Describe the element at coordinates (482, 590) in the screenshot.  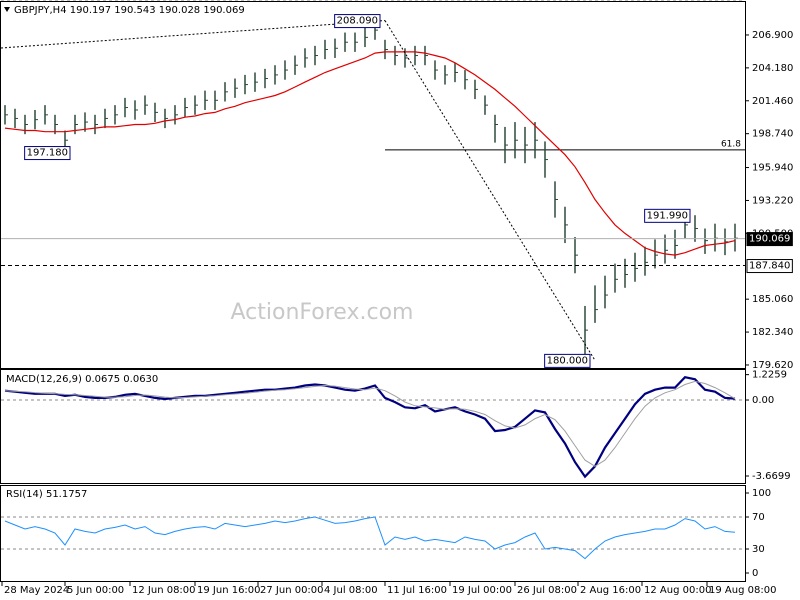
I see `x-tick-label: 19 Jul 00:00` at that location.